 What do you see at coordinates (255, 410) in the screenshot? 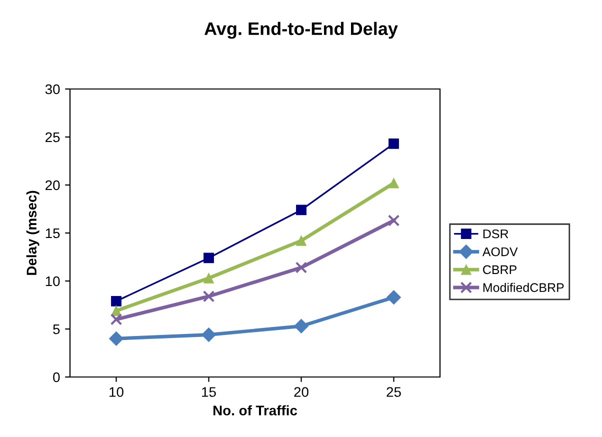
I see `x-axis-title: No. of Traffic` at bounding box center [255, 410].